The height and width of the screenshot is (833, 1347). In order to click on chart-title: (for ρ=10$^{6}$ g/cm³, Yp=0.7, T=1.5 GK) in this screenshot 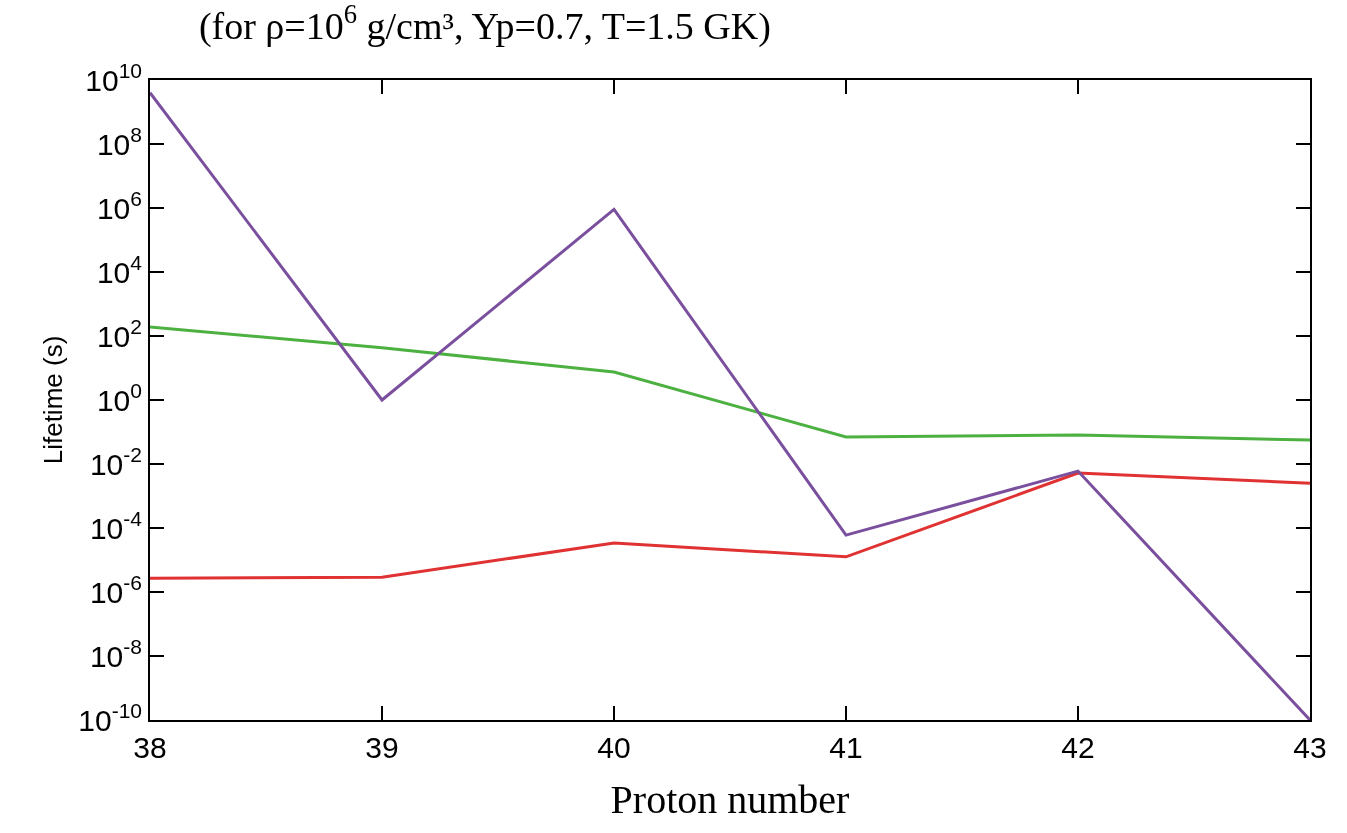, I will do `click(484, 24)`.